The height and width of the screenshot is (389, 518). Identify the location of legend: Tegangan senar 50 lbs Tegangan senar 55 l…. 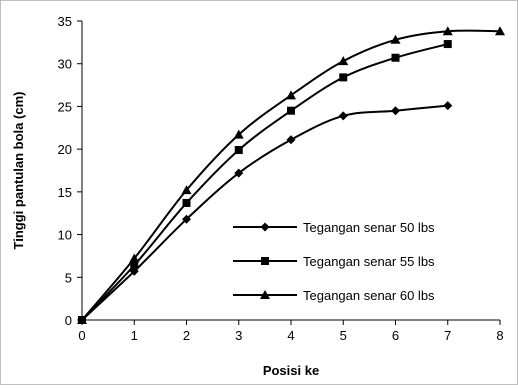
(334, 261).